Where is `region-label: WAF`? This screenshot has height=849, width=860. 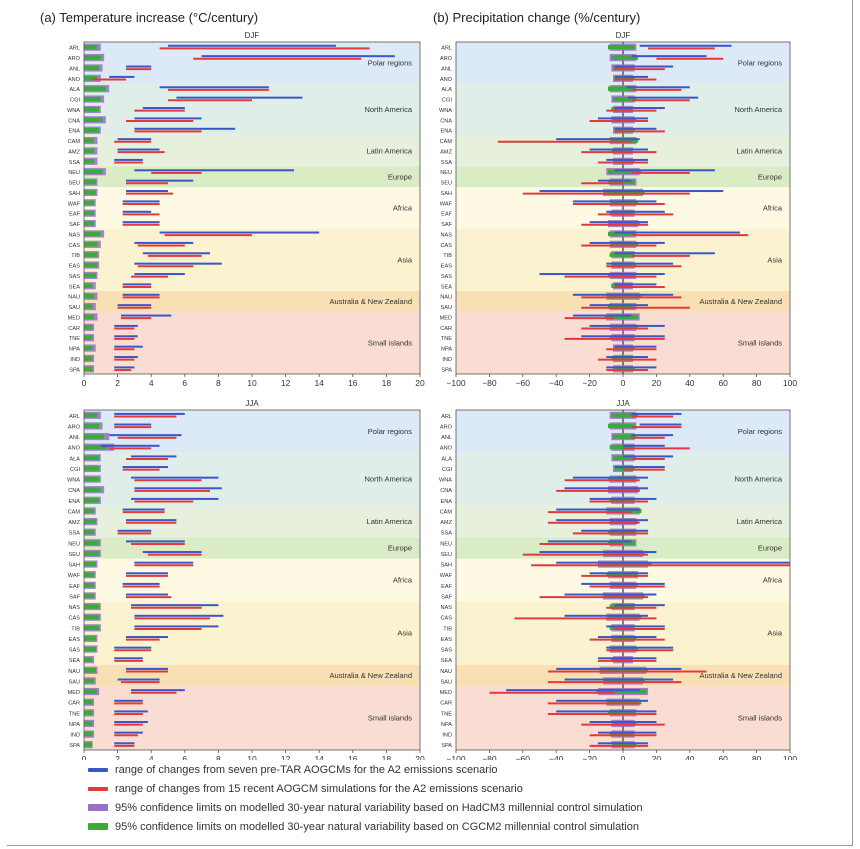
region-label: WAF is located at coordinates (74, 576).